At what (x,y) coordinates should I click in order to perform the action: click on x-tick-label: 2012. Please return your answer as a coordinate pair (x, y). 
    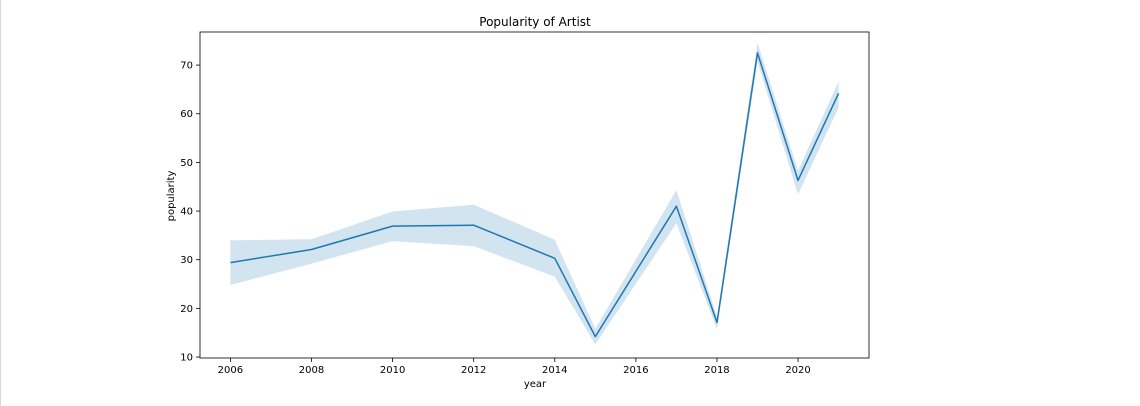
    Looking at the image, I should click on (473, 370).